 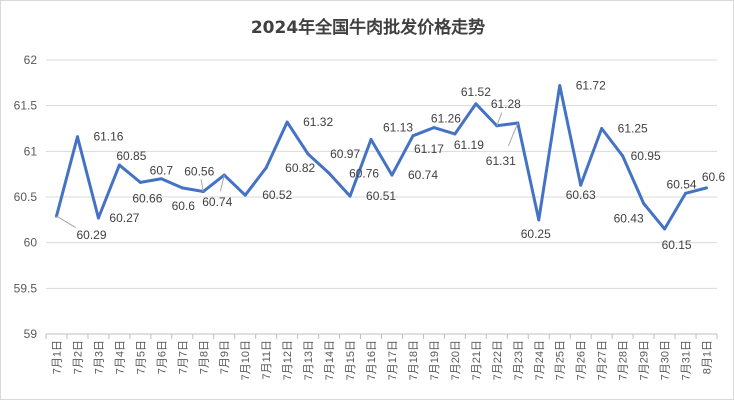 I want to click on x-tick-label: 7月29日, so click(x=645, y=360).